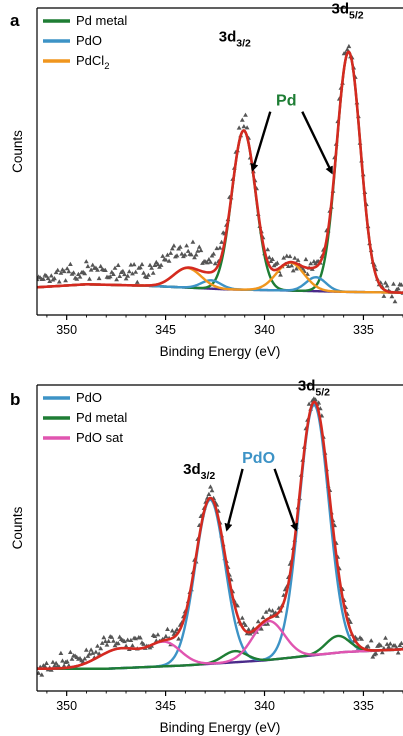  Describe the element at coordinates (66, 330) in the screenshot. I see `x-tick-label: 350` at that location.